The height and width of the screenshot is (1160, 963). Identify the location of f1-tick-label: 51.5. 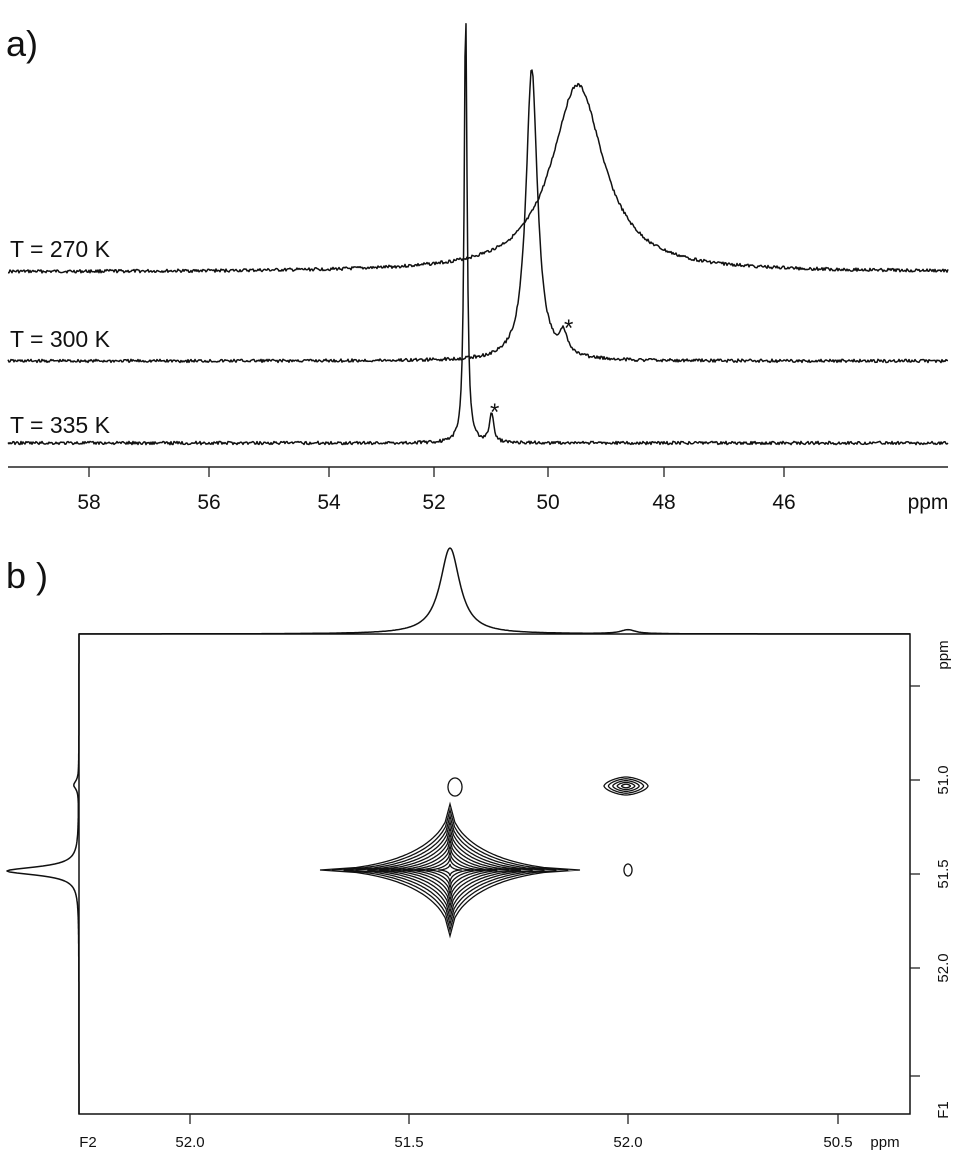
(943, 873).